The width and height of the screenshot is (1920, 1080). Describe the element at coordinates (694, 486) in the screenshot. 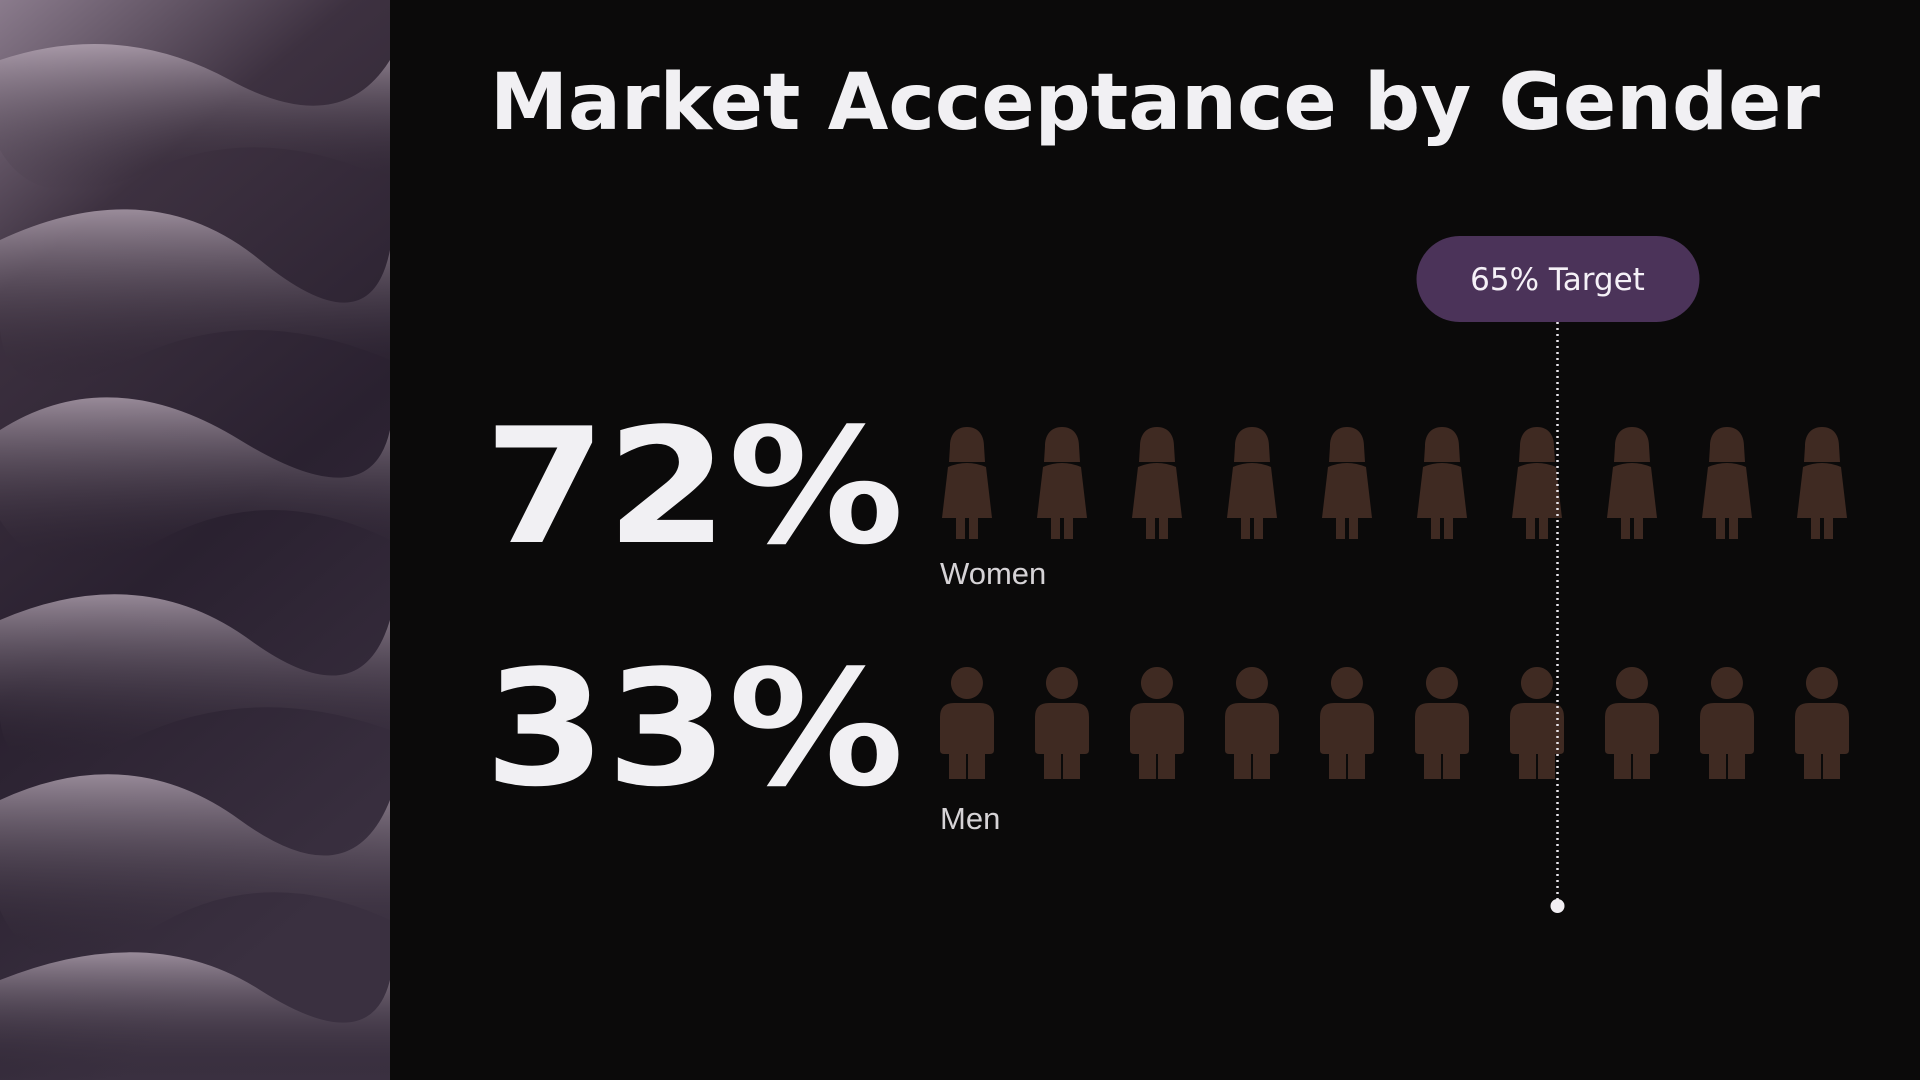

I see `value-label: 72%` at that location.